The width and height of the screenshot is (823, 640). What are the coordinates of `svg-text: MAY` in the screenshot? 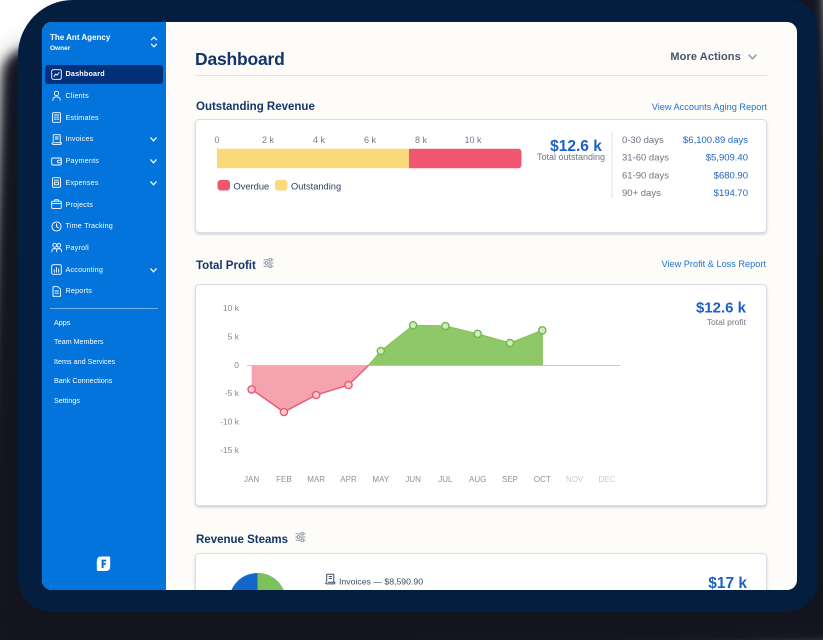 It's located at (380, 479).